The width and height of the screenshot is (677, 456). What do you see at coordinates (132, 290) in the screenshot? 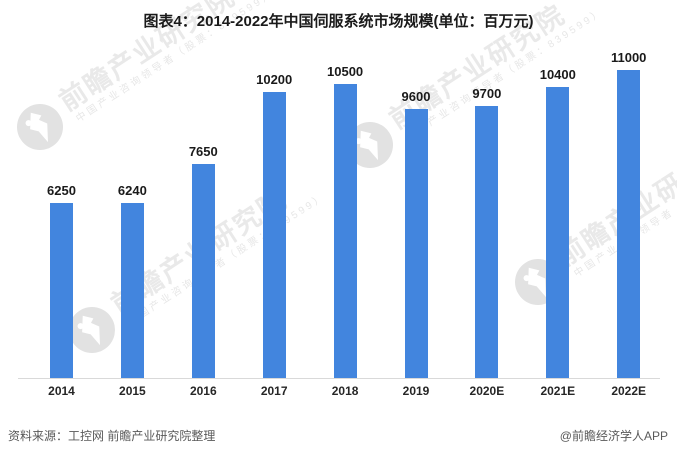
I see `bar-2015` at bounding box center [132, 290].